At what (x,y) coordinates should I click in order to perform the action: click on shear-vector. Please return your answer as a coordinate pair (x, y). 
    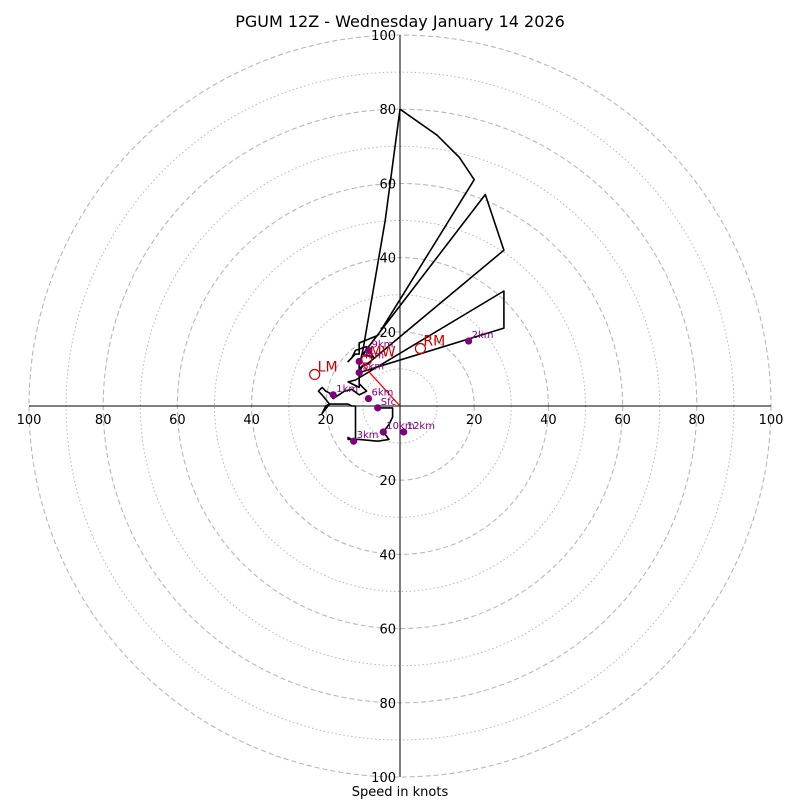
    Looking at the image, I should click on (381, 385).